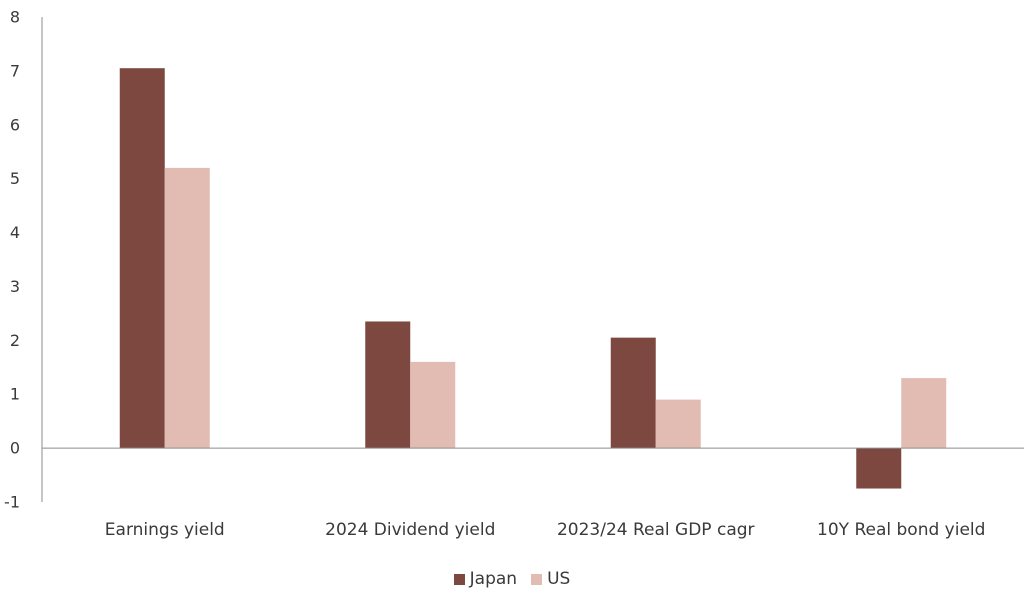 The image size is (1024, 607). Describe the element at coordinates (901, 530) in the screenshot. I see `x-category-label: 10Y Real bond yield` at that location.